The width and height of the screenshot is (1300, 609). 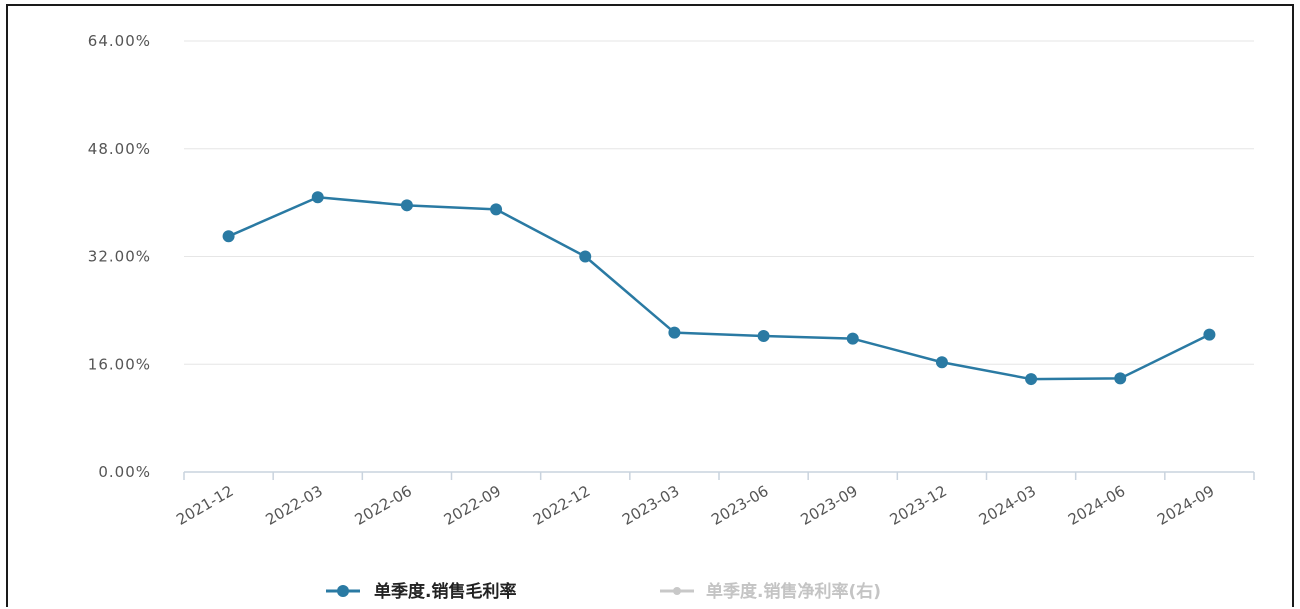 What do you see at coordinates (739, 505) in the screenshot?
I see `x-tick-label: 2023-06` at bounding box center [739, 505].